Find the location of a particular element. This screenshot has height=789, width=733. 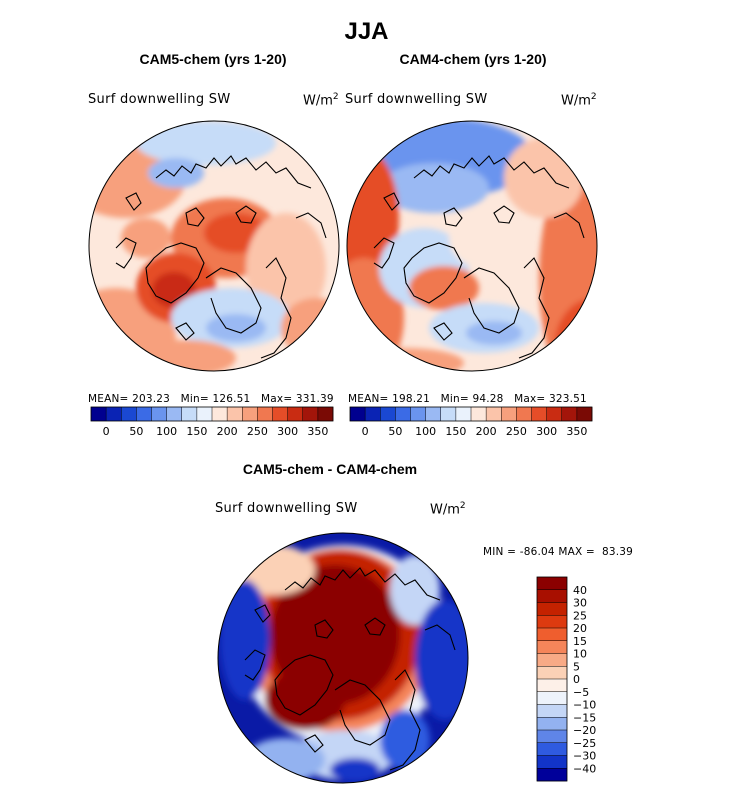

right-colorbar-tick-label: 150 is located at coordinates (455, 431).